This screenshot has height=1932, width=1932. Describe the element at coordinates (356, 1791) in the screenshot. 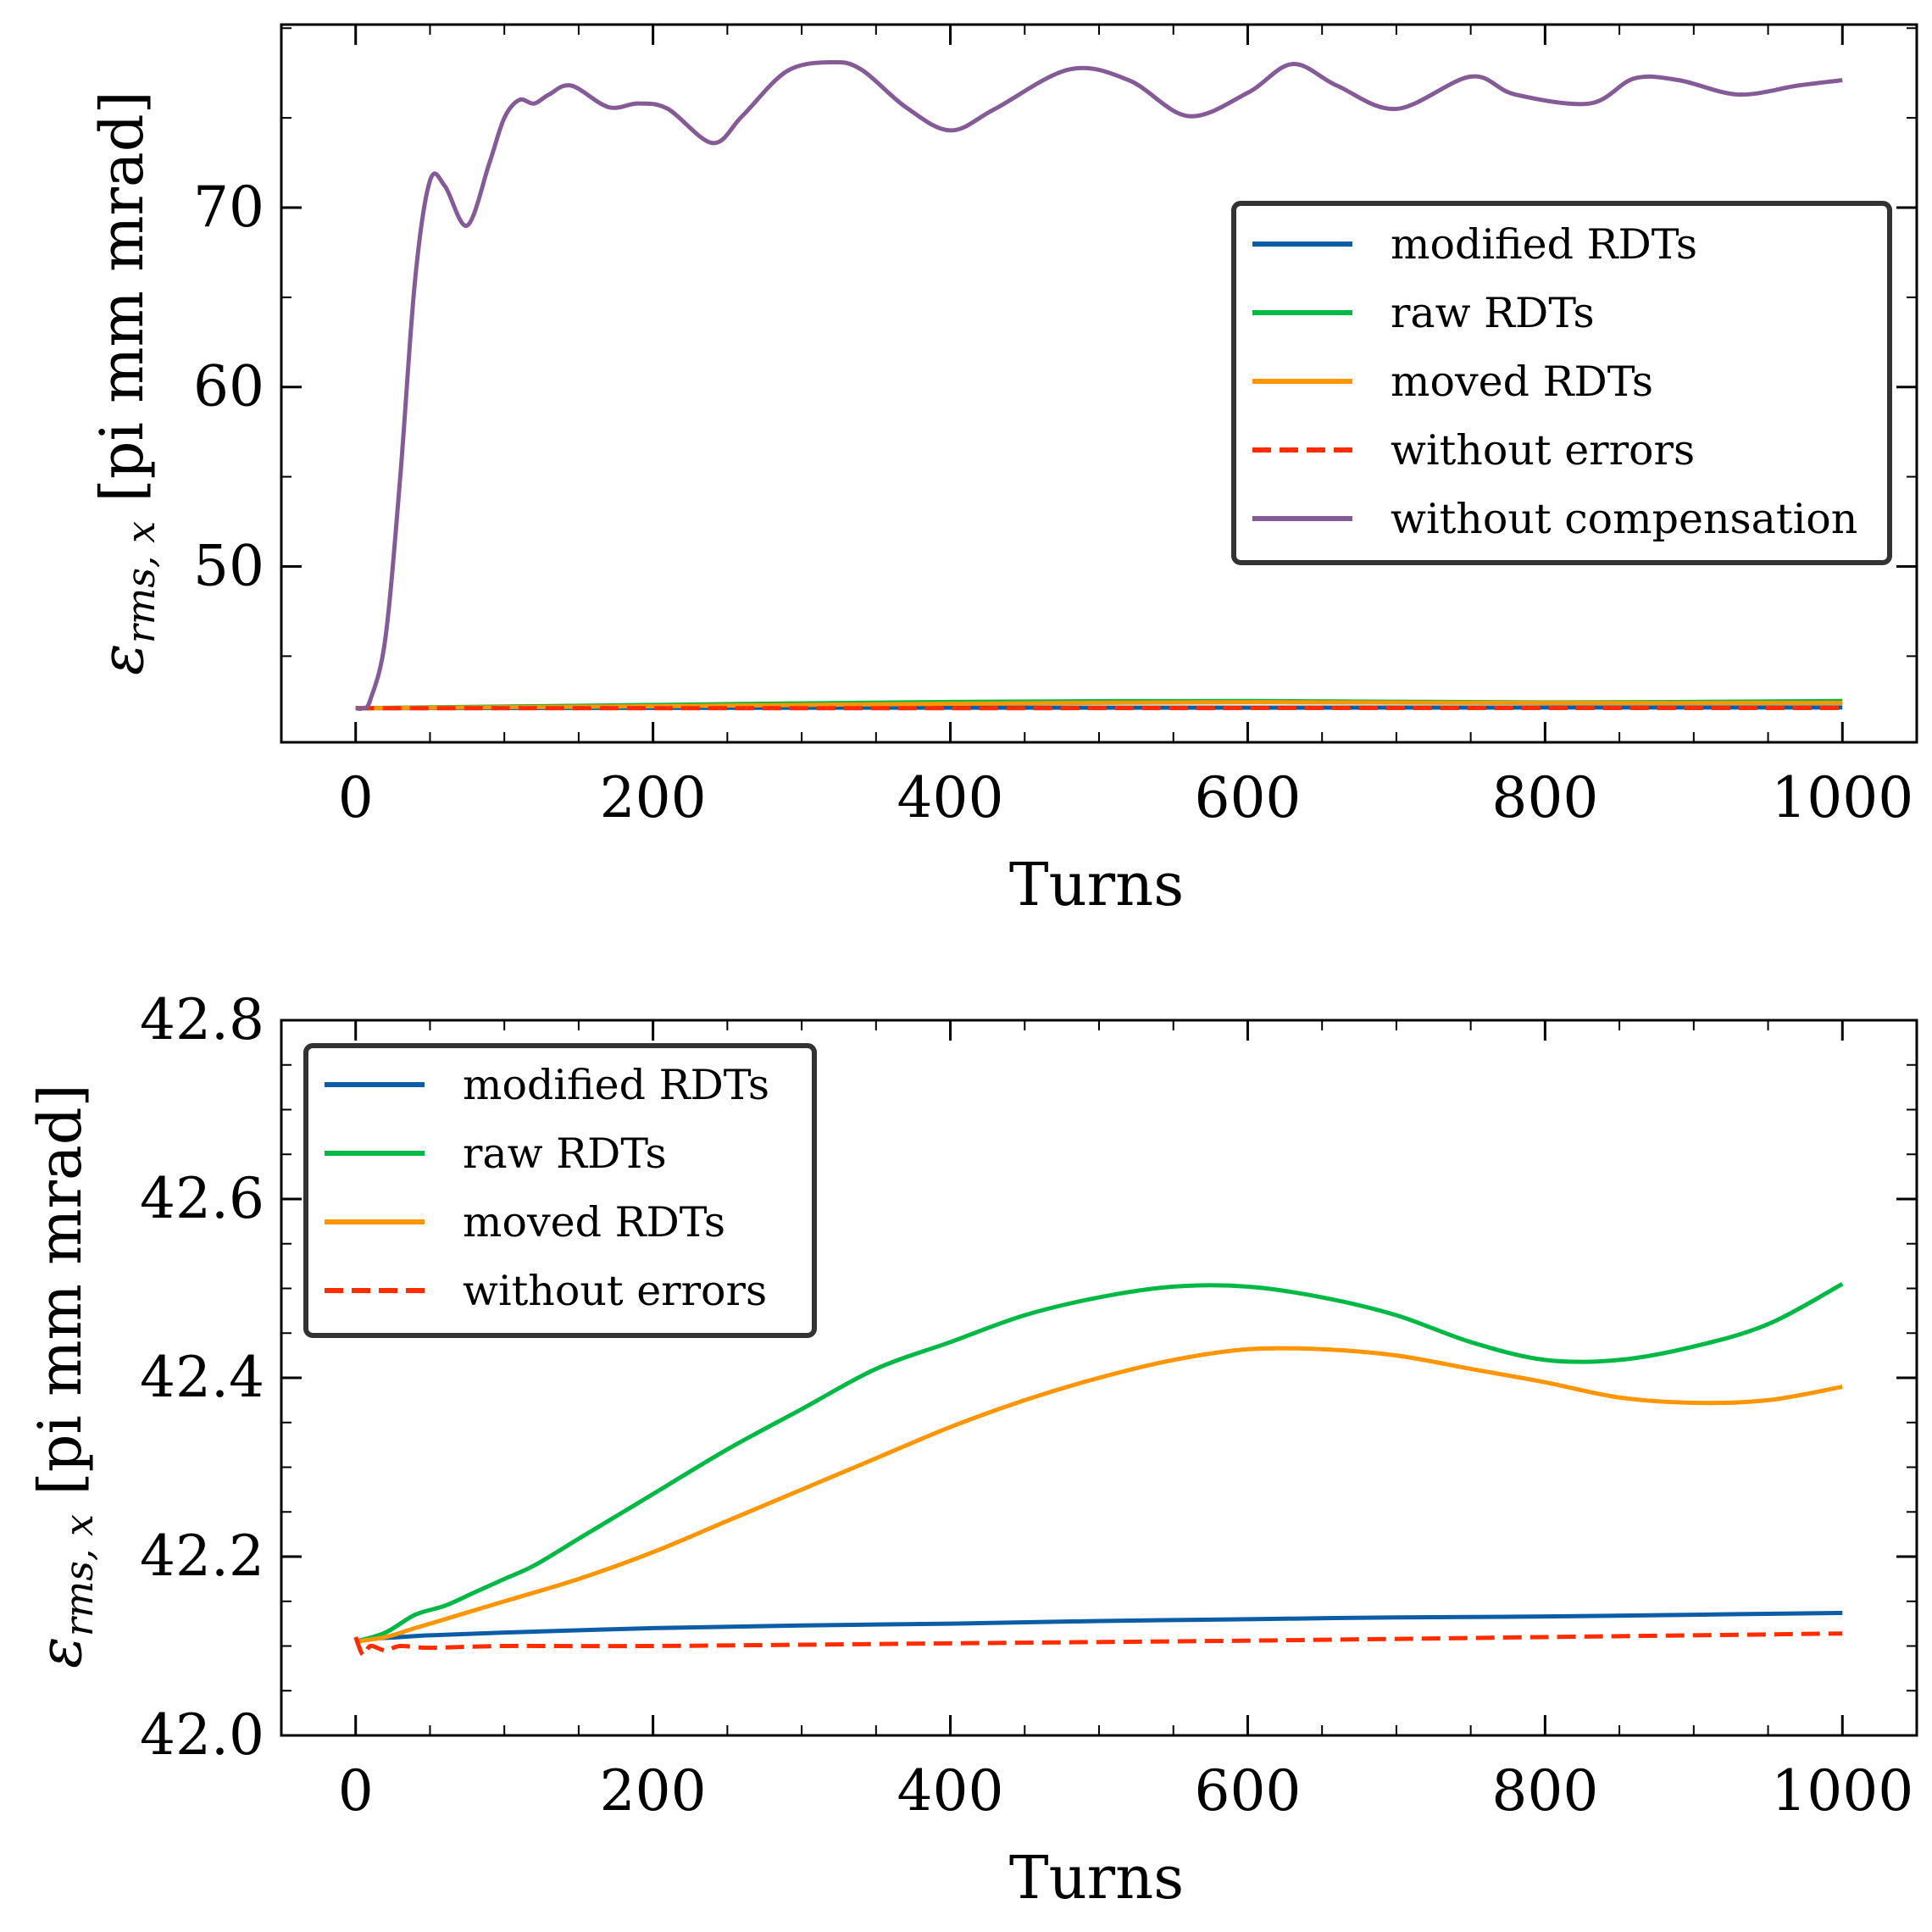

I see `bottom-x-tick-label: 0` at that location.